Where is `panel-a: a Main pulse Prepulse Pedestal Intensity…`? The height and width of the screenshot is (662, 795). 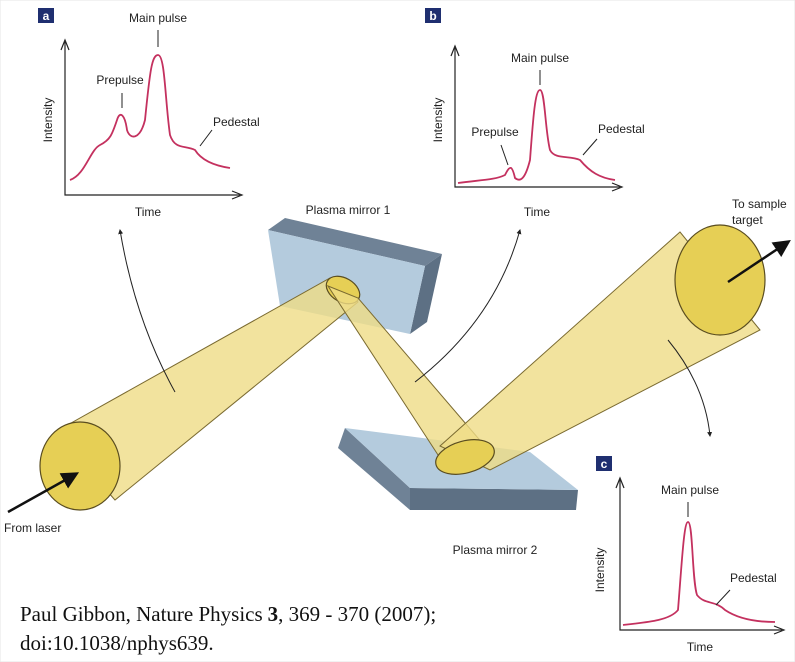
panel-a: a Main pulse Prepulse Pedestal Intensity… is located at coordinates (149, 113).